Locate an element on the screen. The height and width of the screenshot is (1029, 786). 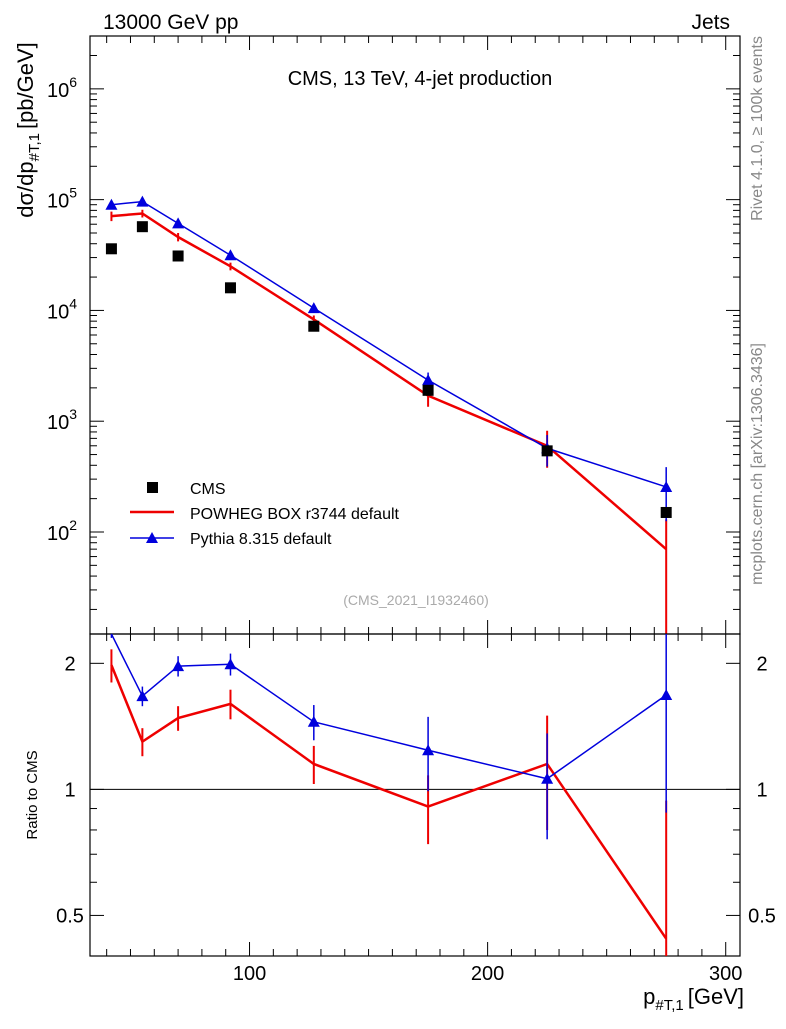
ratio-xlabel: p#T,1 [GeV] is located at coordinates (693, 999).